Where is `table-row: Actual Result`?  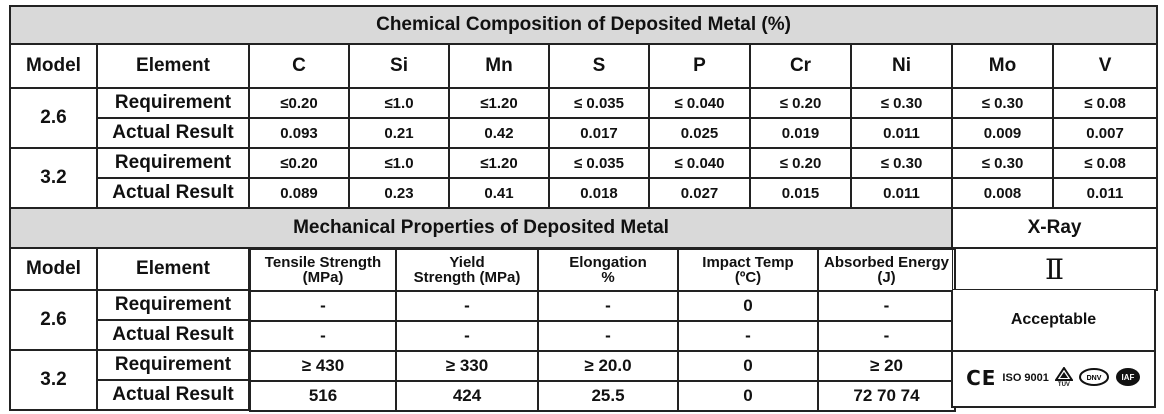
table-row: Actual Result is located at coordinates (583, 335).